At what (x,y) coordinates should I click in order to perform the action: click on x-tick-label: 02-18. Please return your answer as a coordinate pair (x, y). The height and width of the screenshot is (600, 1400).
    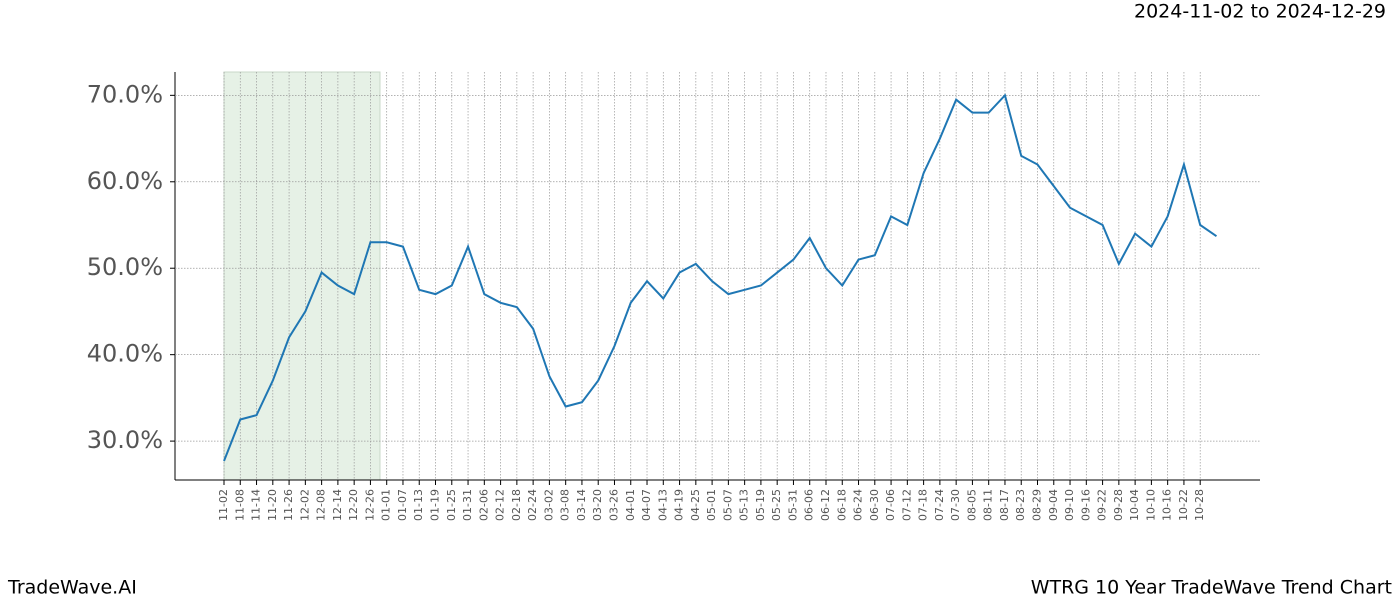
    Looking at the image, I should click on (516, 505).